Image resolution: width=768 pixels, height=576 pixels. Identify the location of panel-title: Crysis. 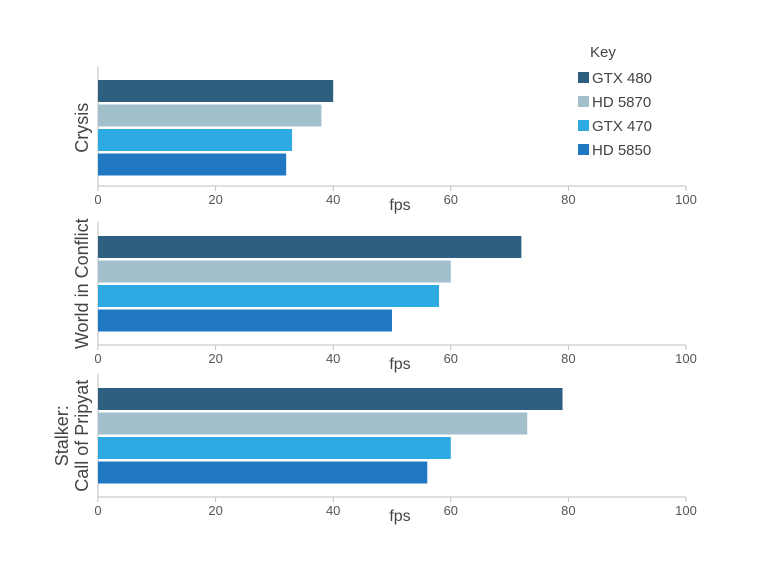
(82, 128).